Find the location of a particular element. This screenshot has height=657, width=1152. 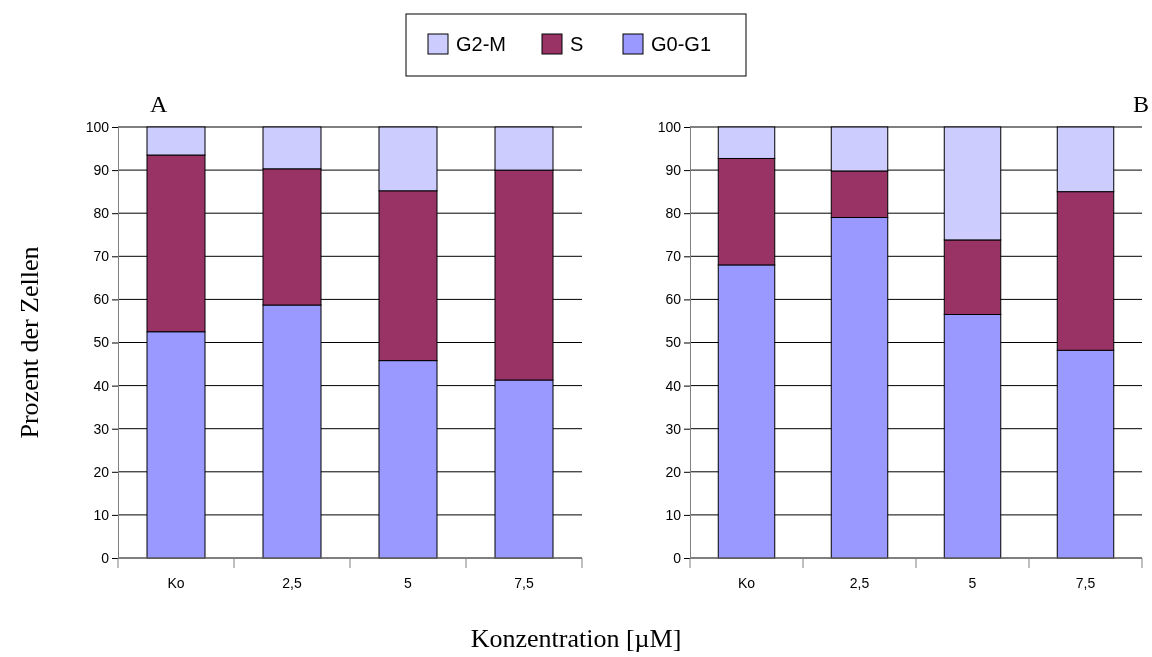

chart-title: B is located at coordinates (1140, 104).